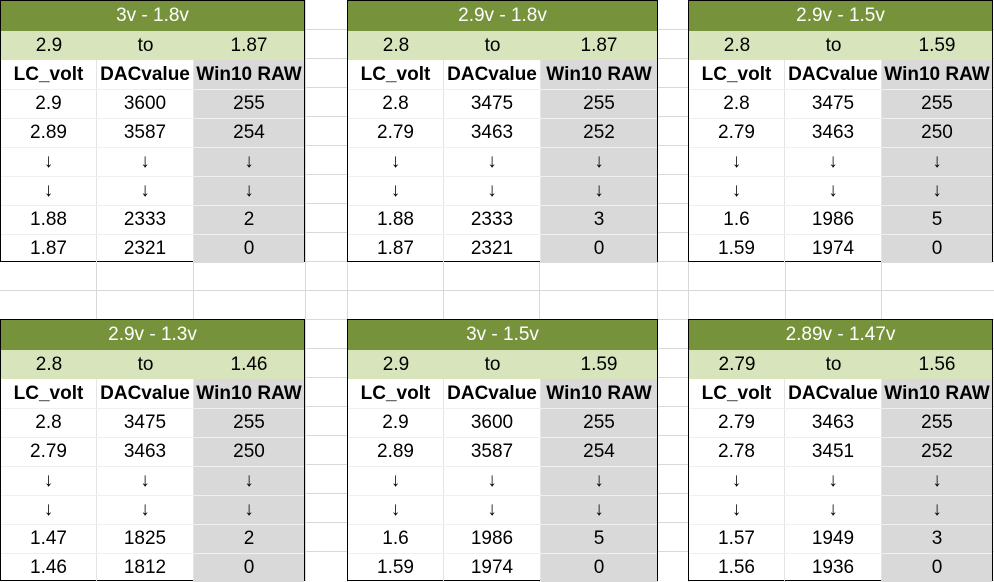  What do you see at coordinates (599, 133) in the screenshot?
I see `cell-win10-raw: 252` at bounding box center [599, 133].